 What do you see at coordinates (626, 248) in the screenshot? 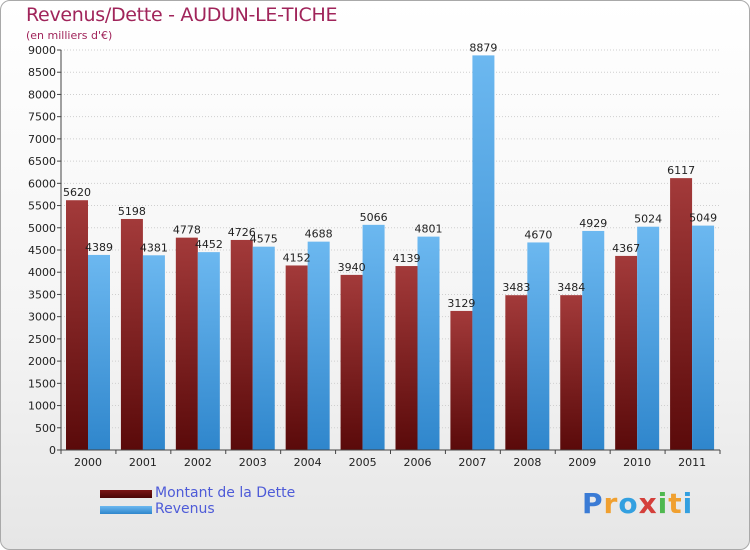
I see `debt-value-label: 4367` at bounding box center [626, 248].